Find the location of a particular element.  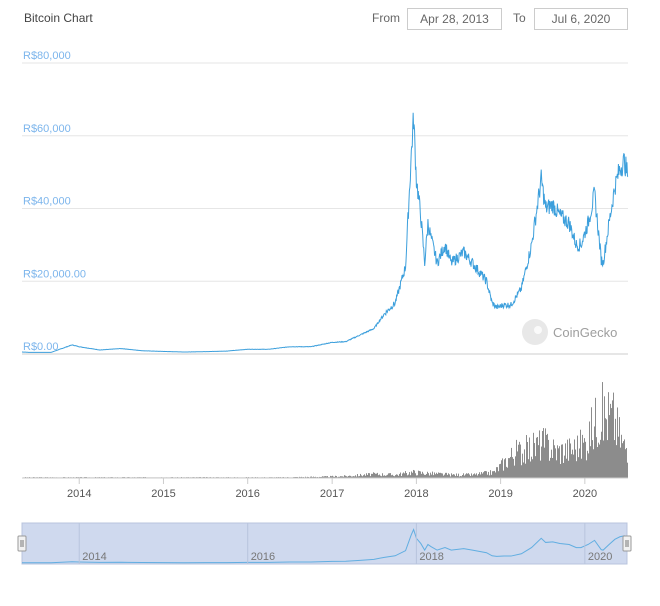

coingecko-logo-eye is located at coordinates (538, 330).